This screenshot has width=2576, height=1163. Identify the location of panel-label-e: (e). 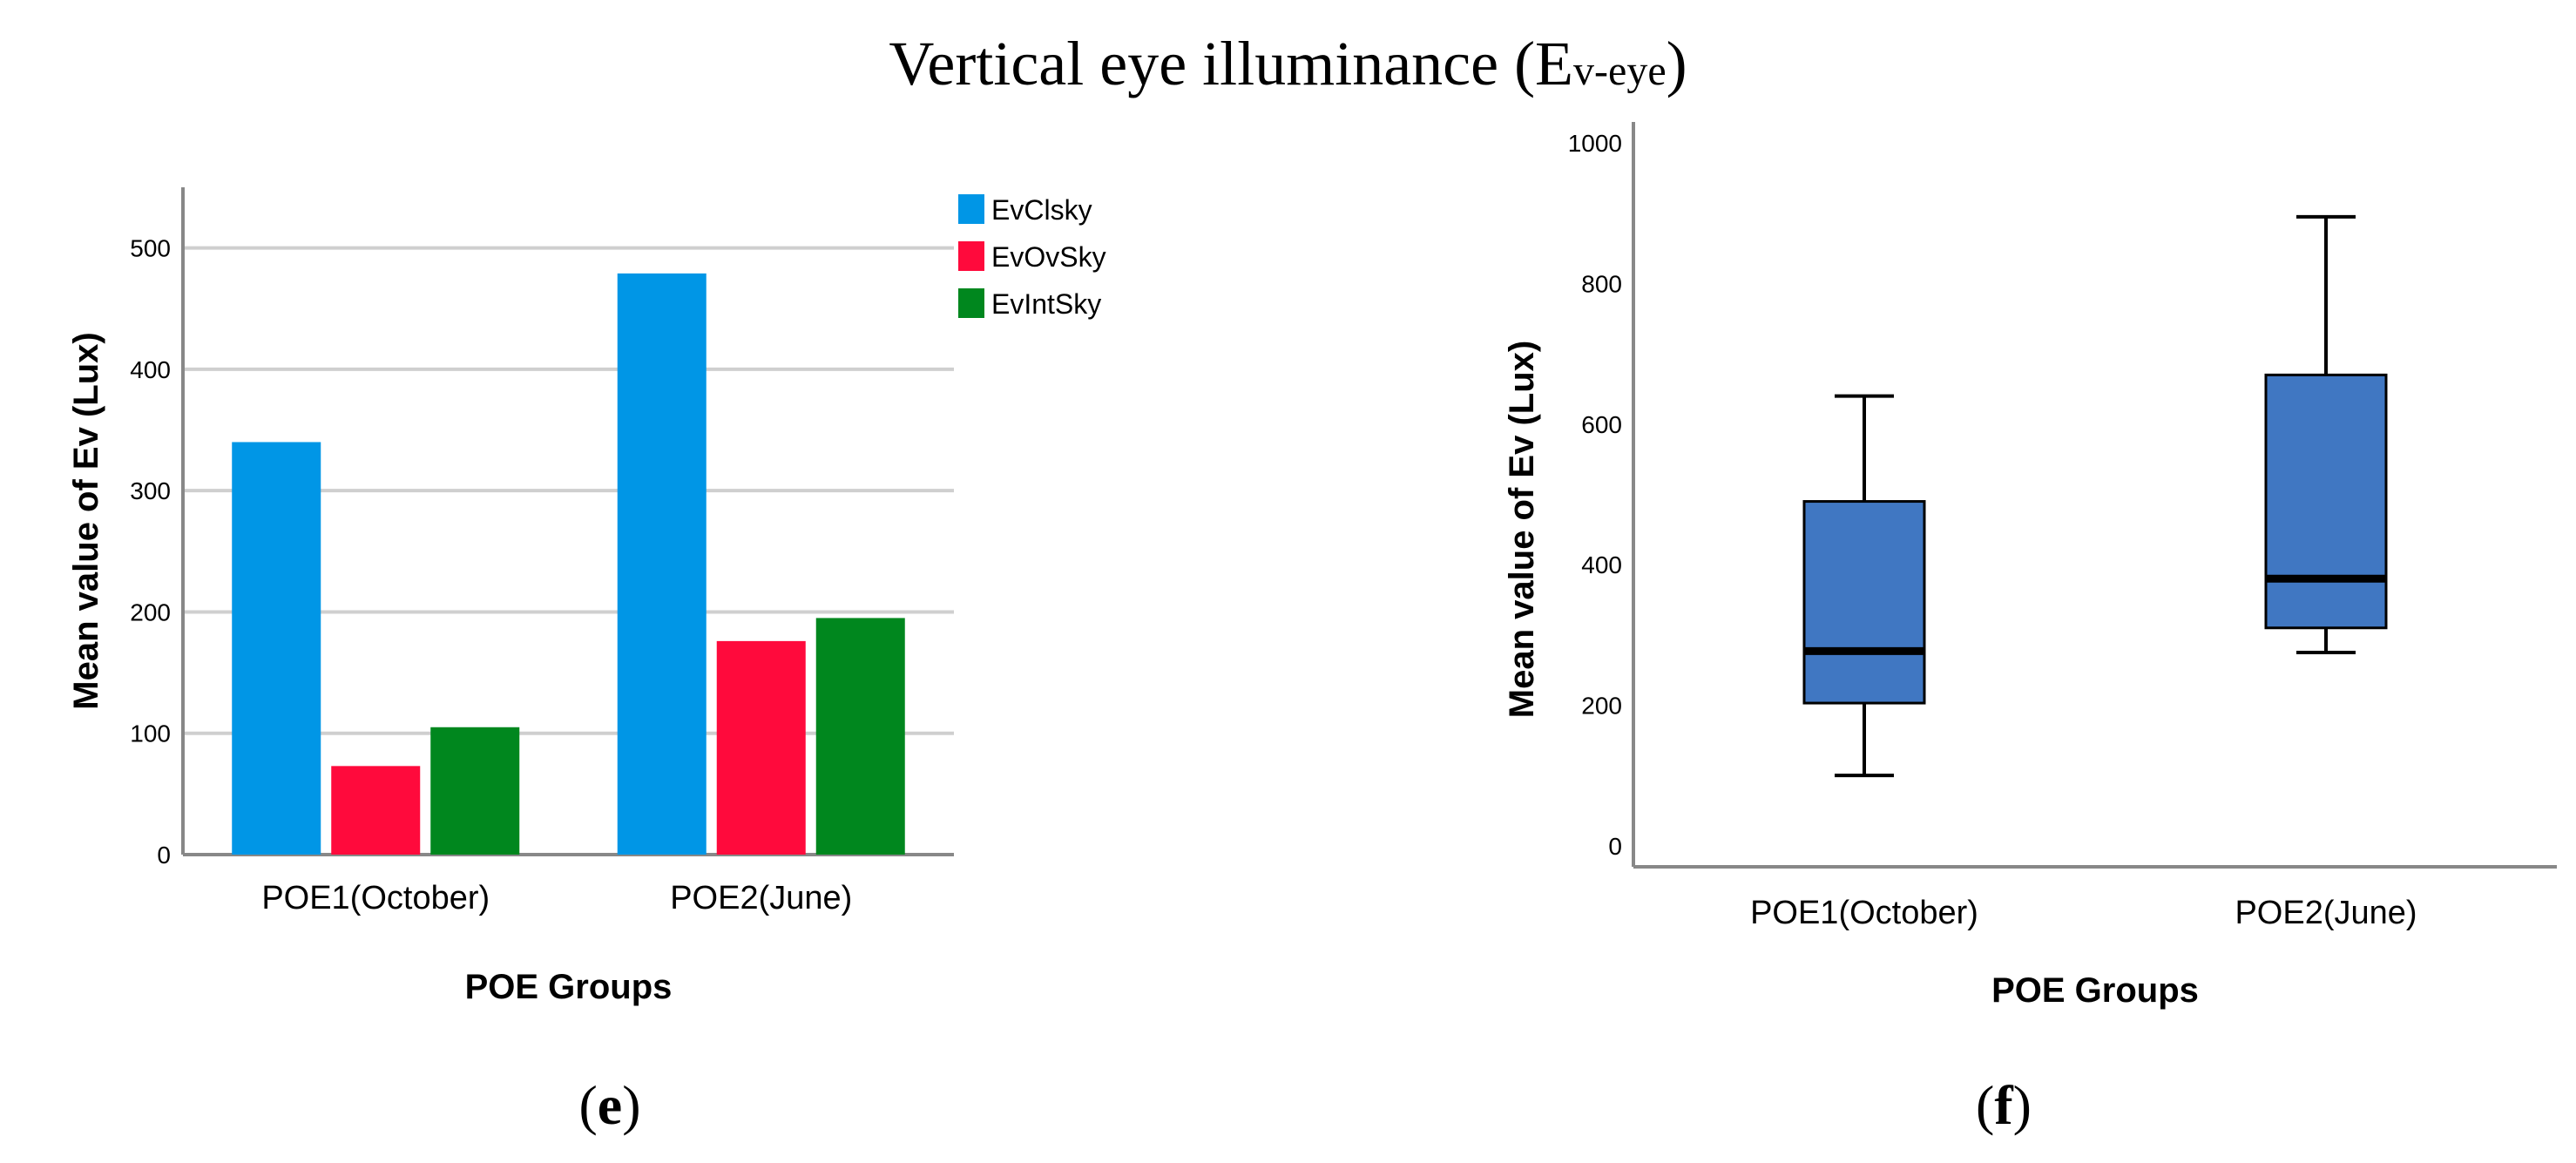
(609, 1105).